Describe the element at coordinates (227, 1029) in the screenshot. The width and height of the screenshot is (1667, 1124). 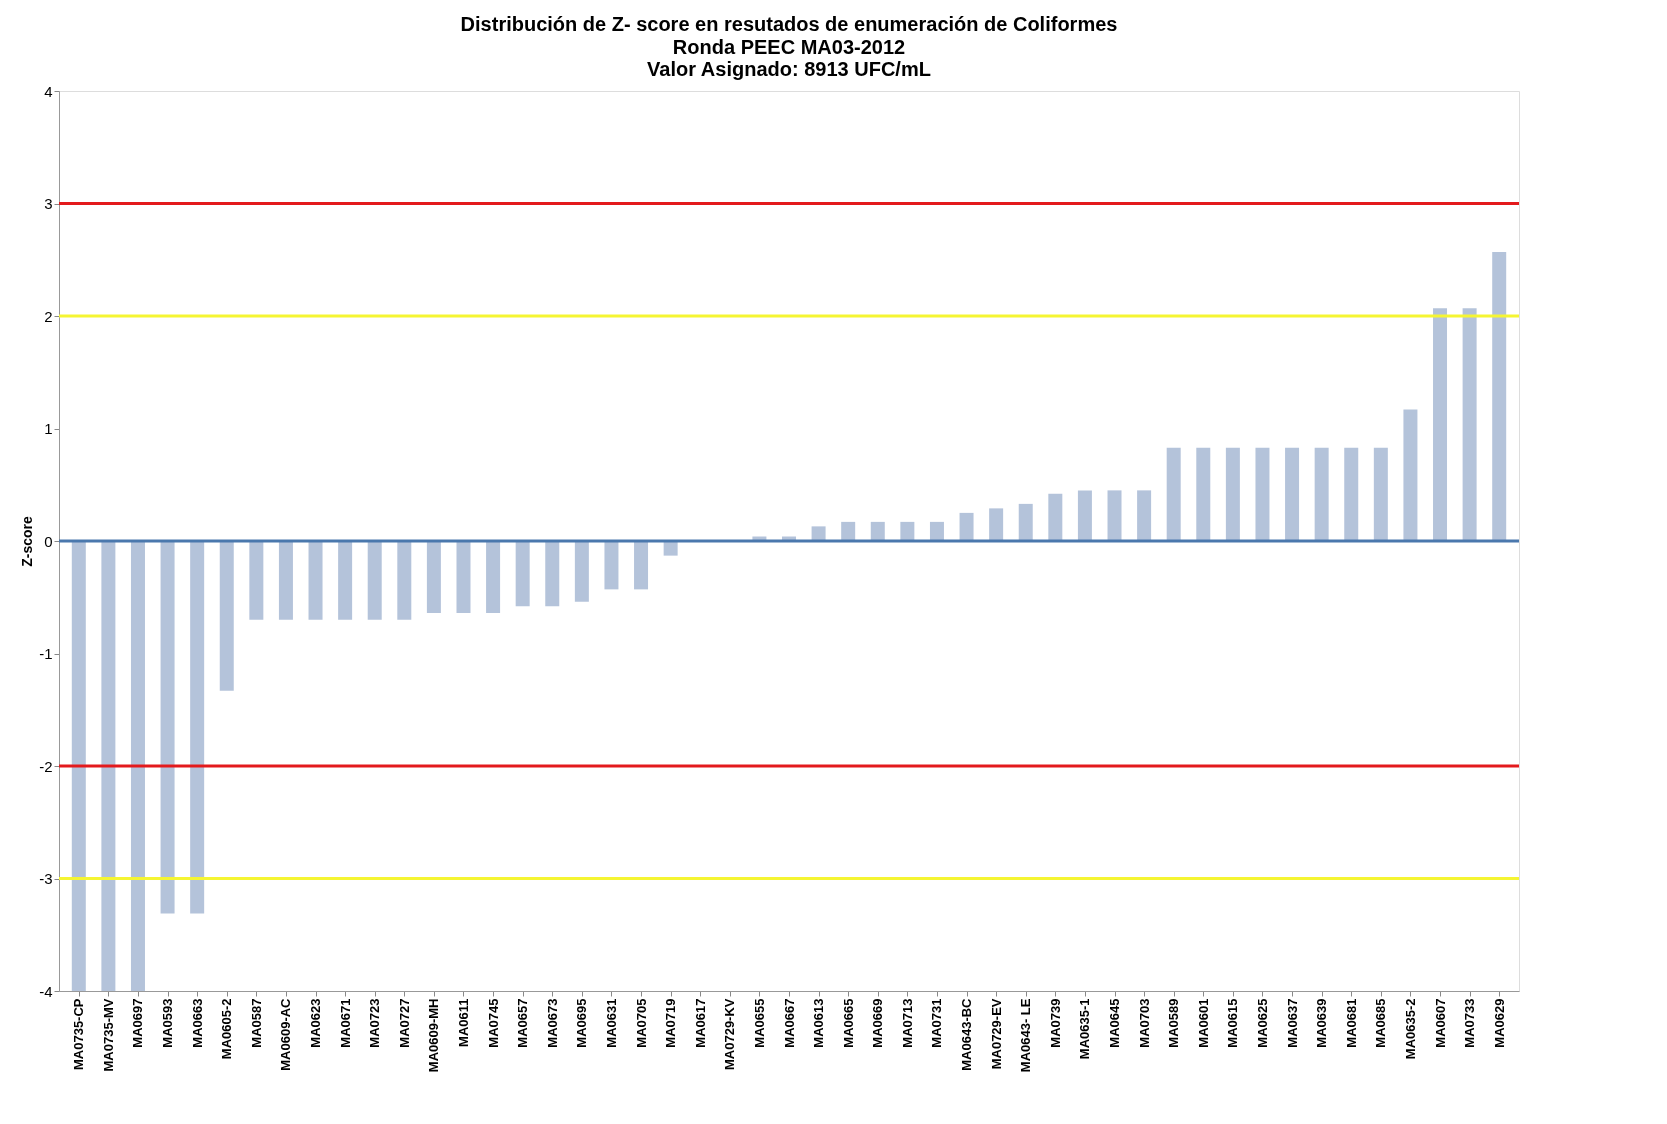
I see `x-tick-label: MA0605-2` at that location.